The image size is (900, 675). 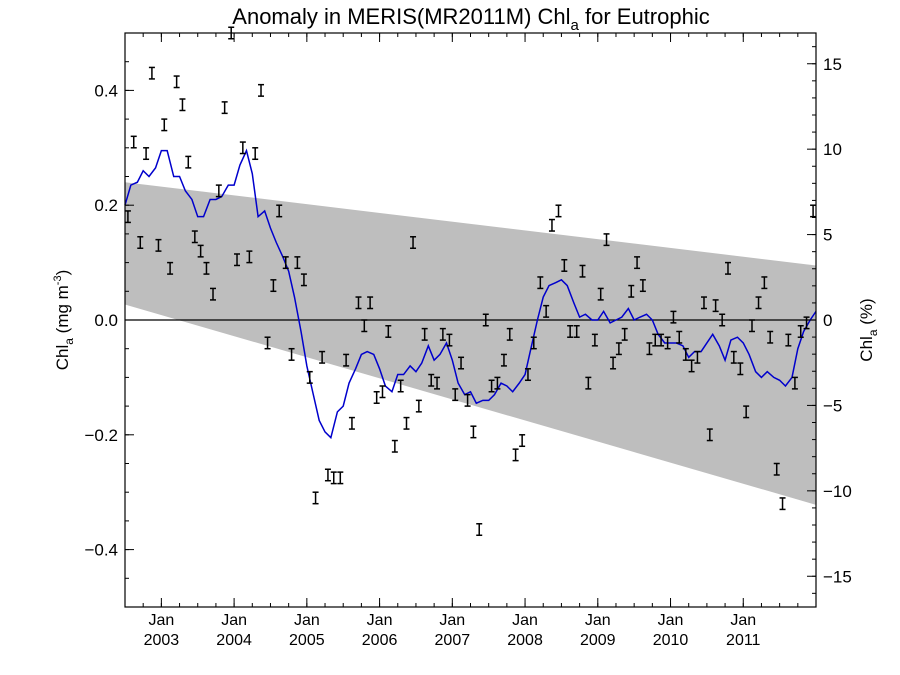 I want to click on y-left-tick-label: 0.0, so click(x=106, y=320).